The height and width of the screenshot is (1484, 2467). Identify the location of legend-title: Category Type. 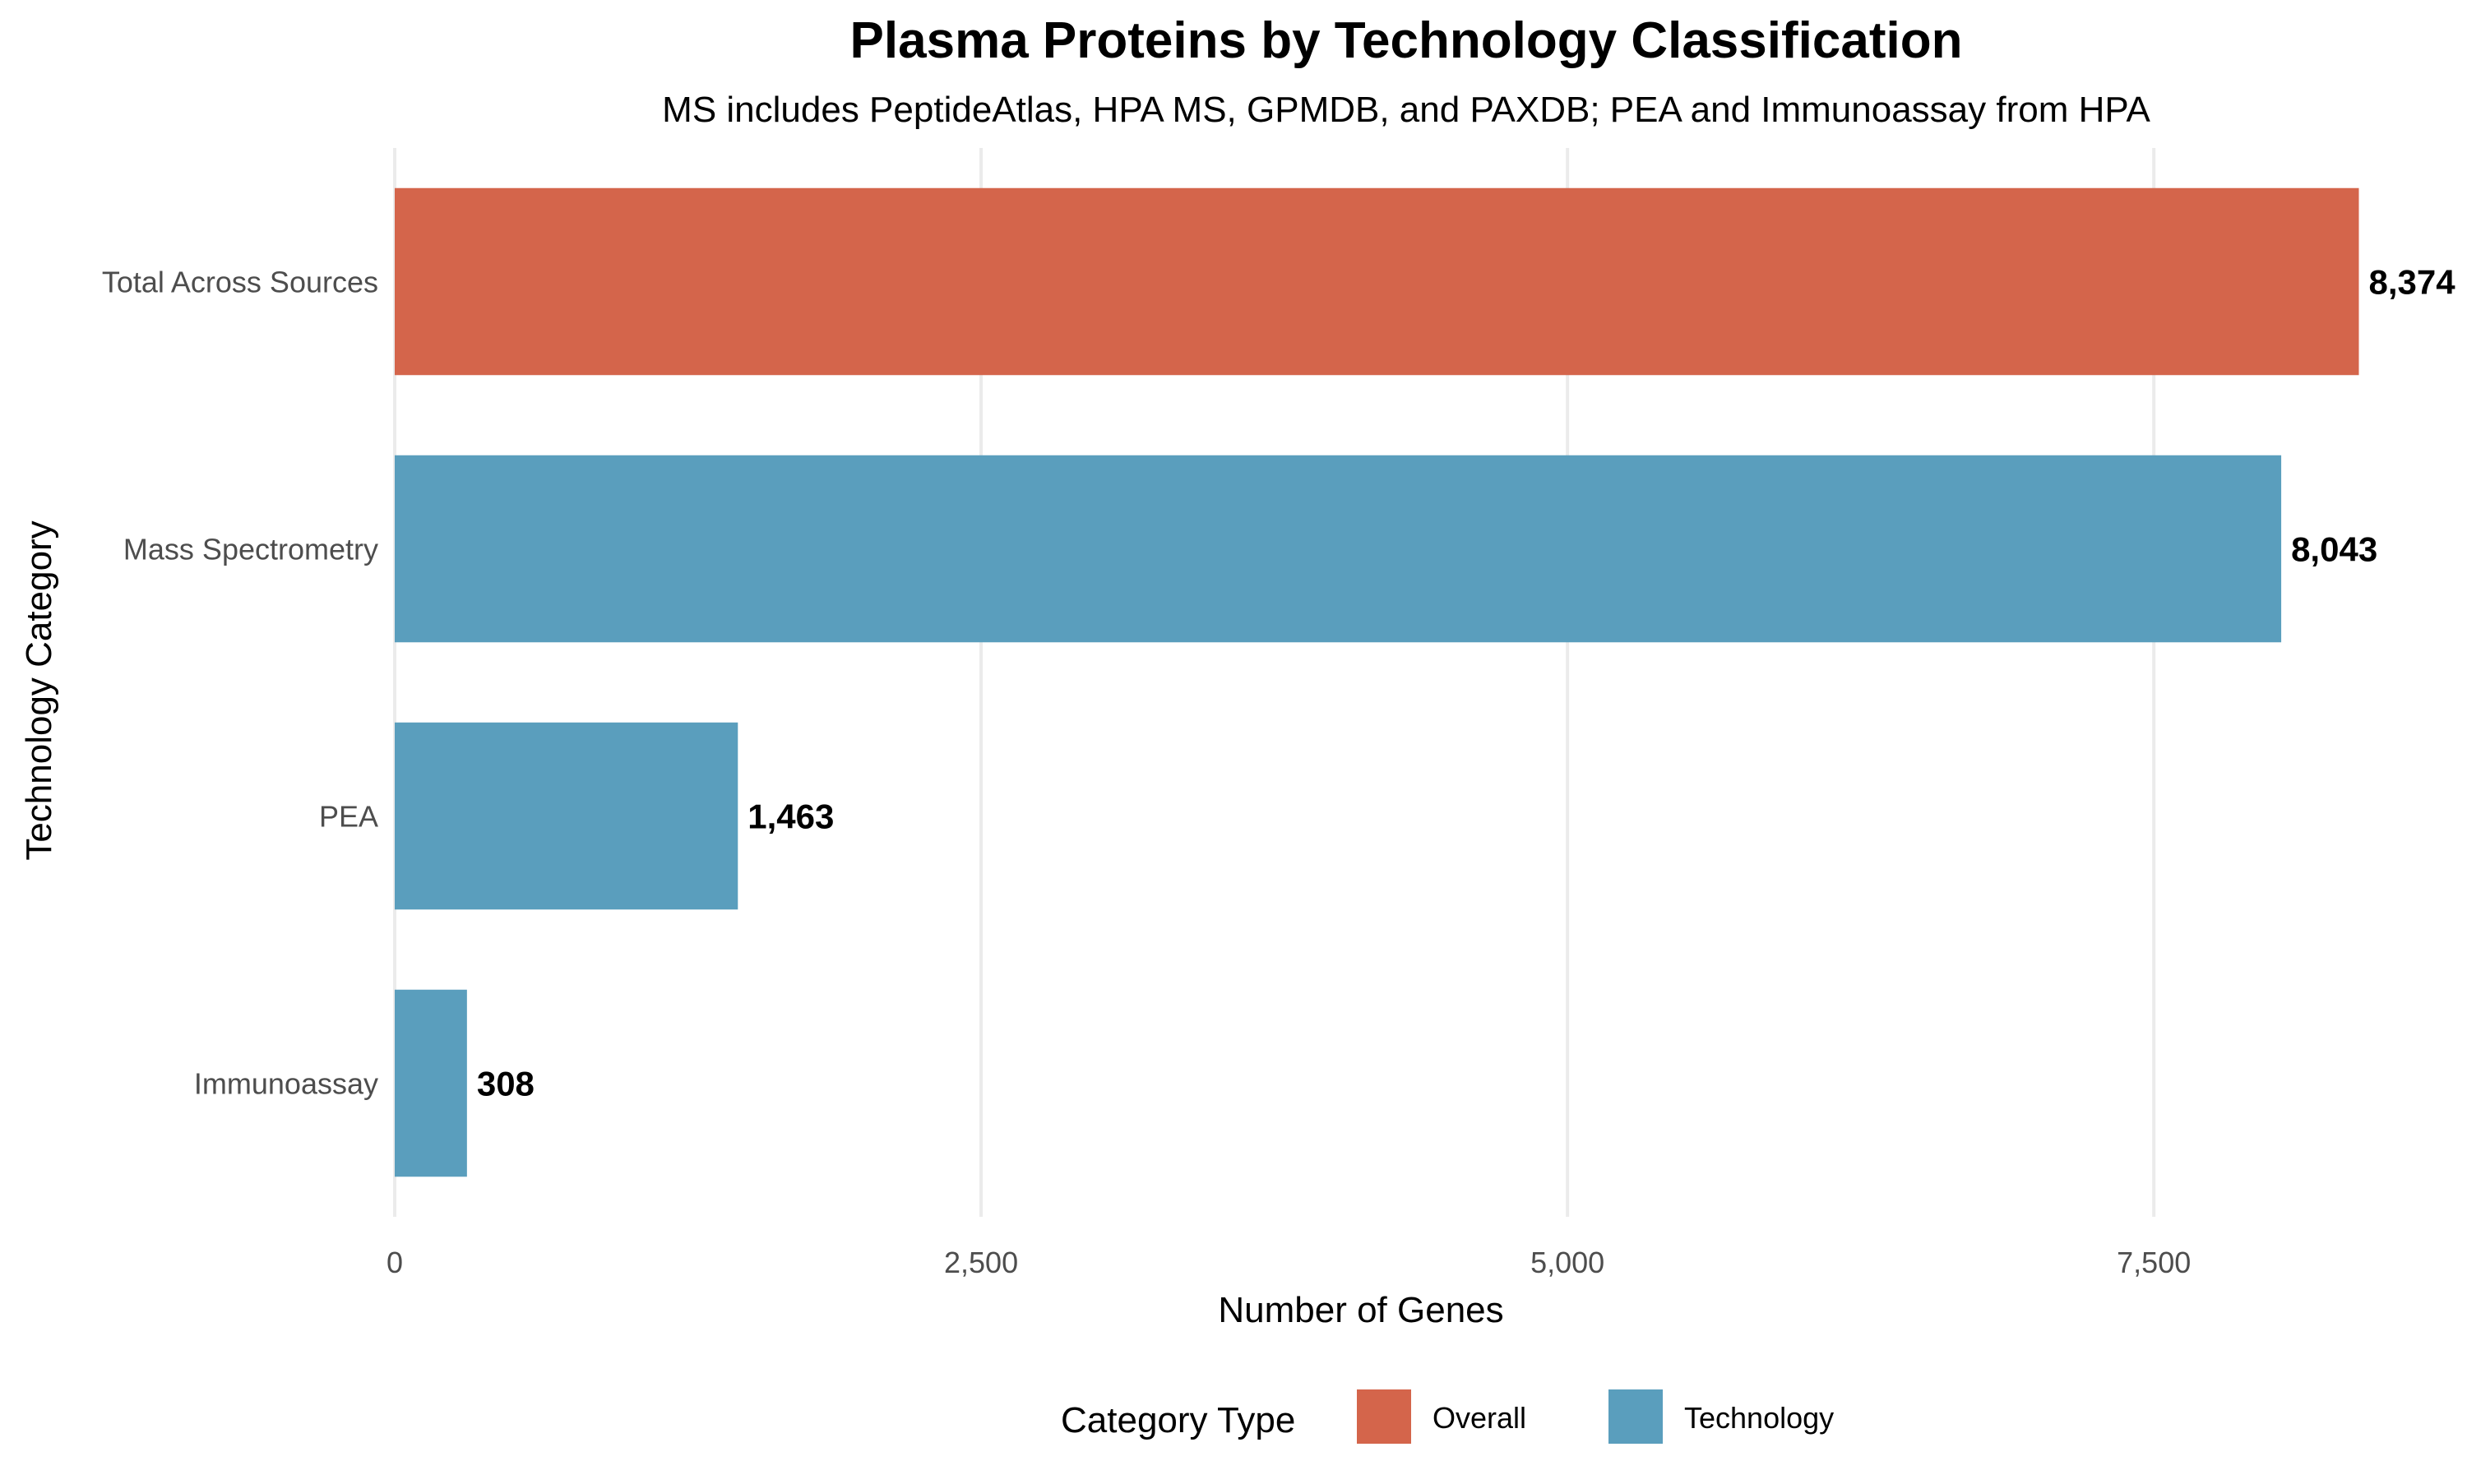
(1178, 1420).